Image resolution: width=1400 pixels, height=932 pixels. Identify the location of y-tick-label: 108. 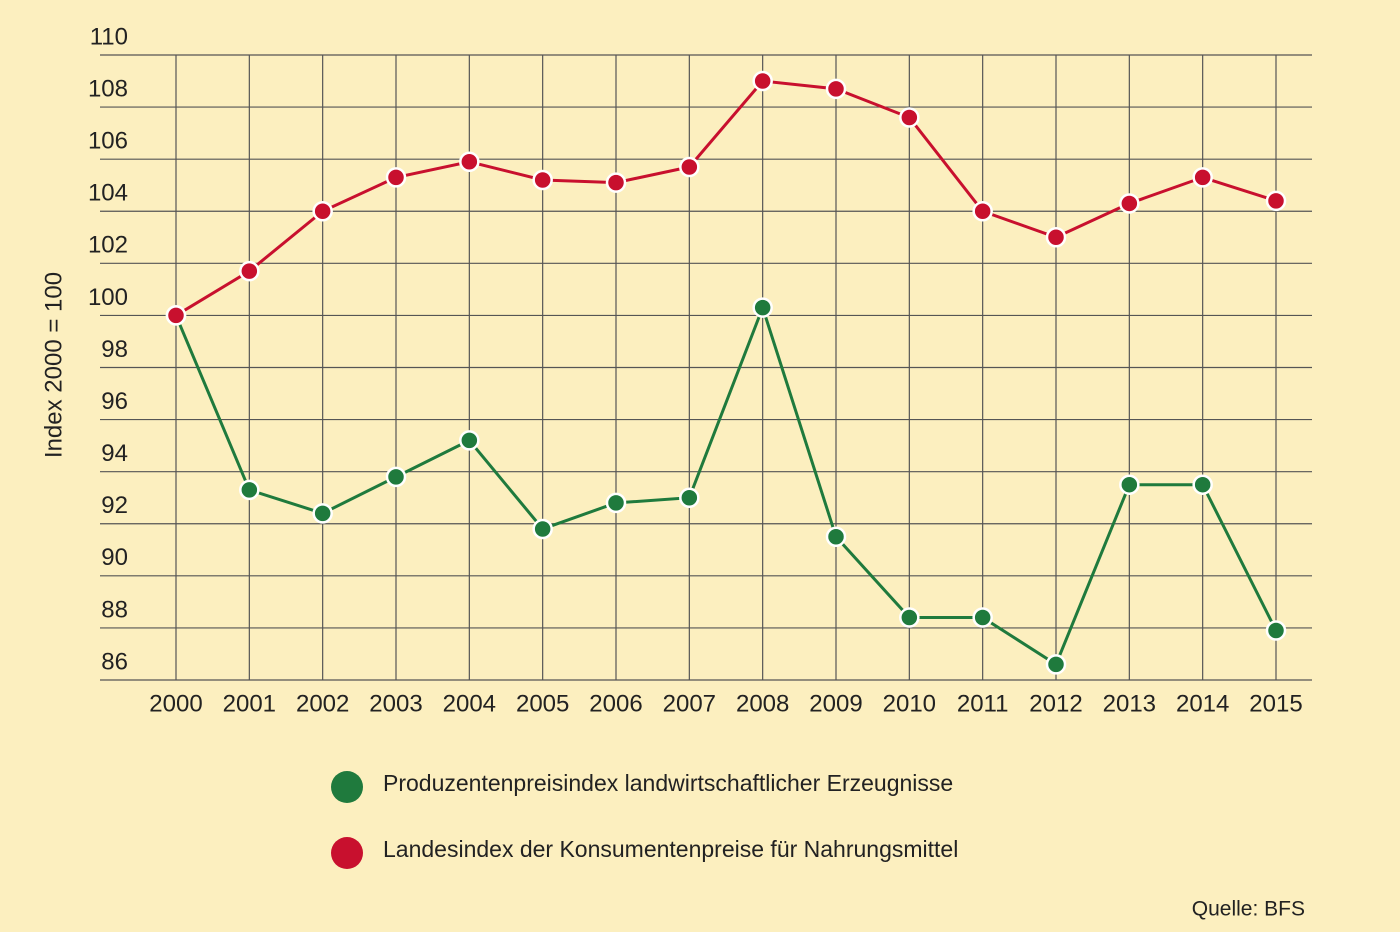
(108, 88).